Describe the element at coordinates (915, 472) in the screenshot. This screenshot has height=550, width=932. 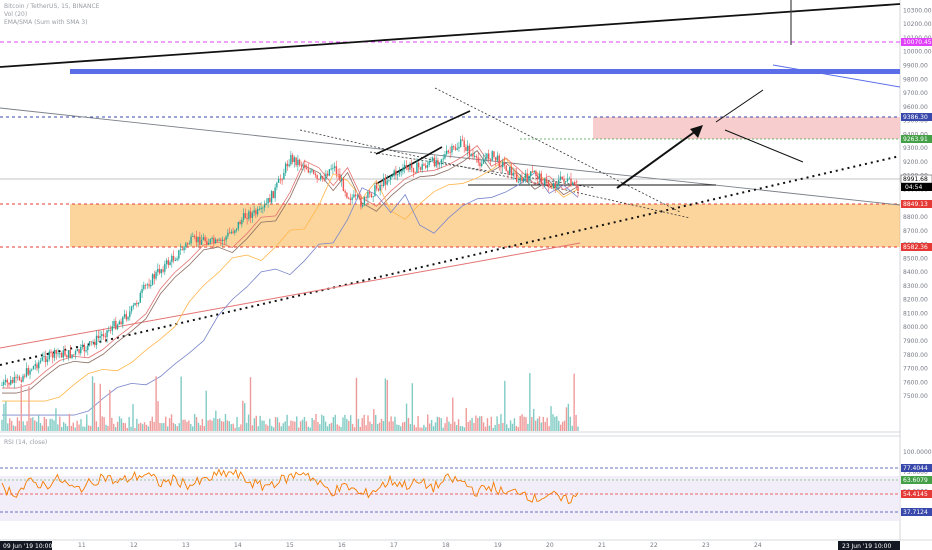
I see `rsi-axis-tick: 75.0000` at that location.